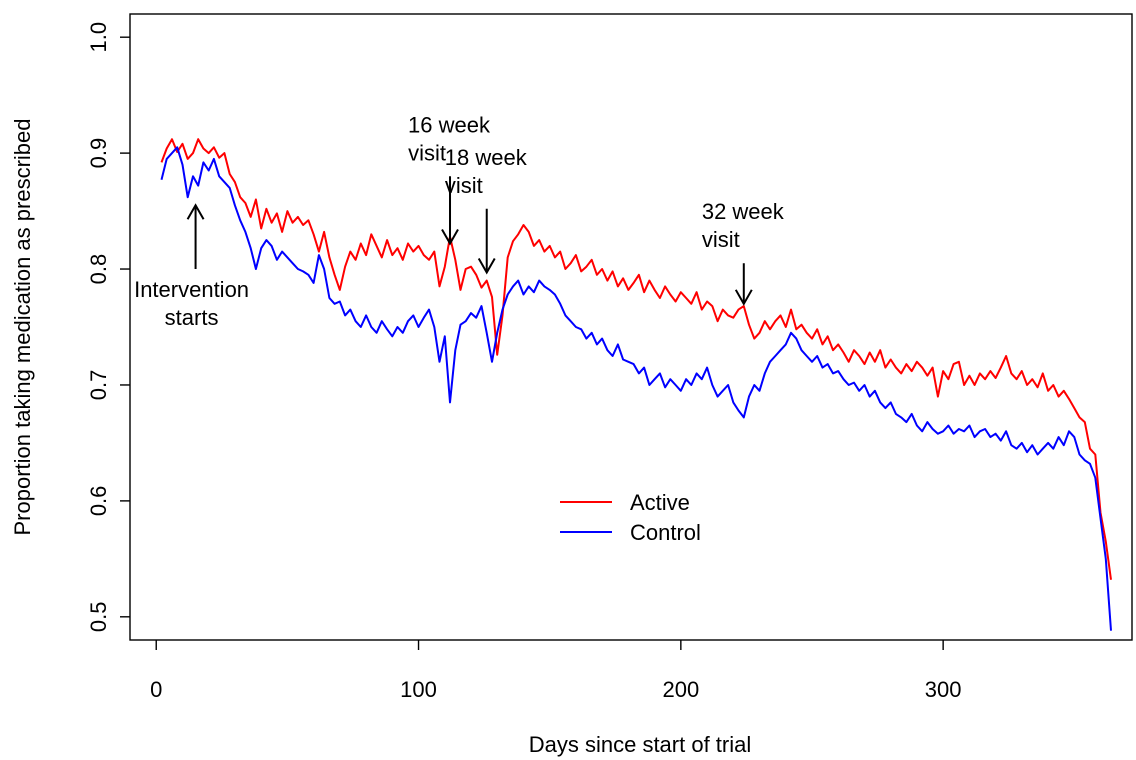  I want to click on legend-label: Control, so click(665, 532).